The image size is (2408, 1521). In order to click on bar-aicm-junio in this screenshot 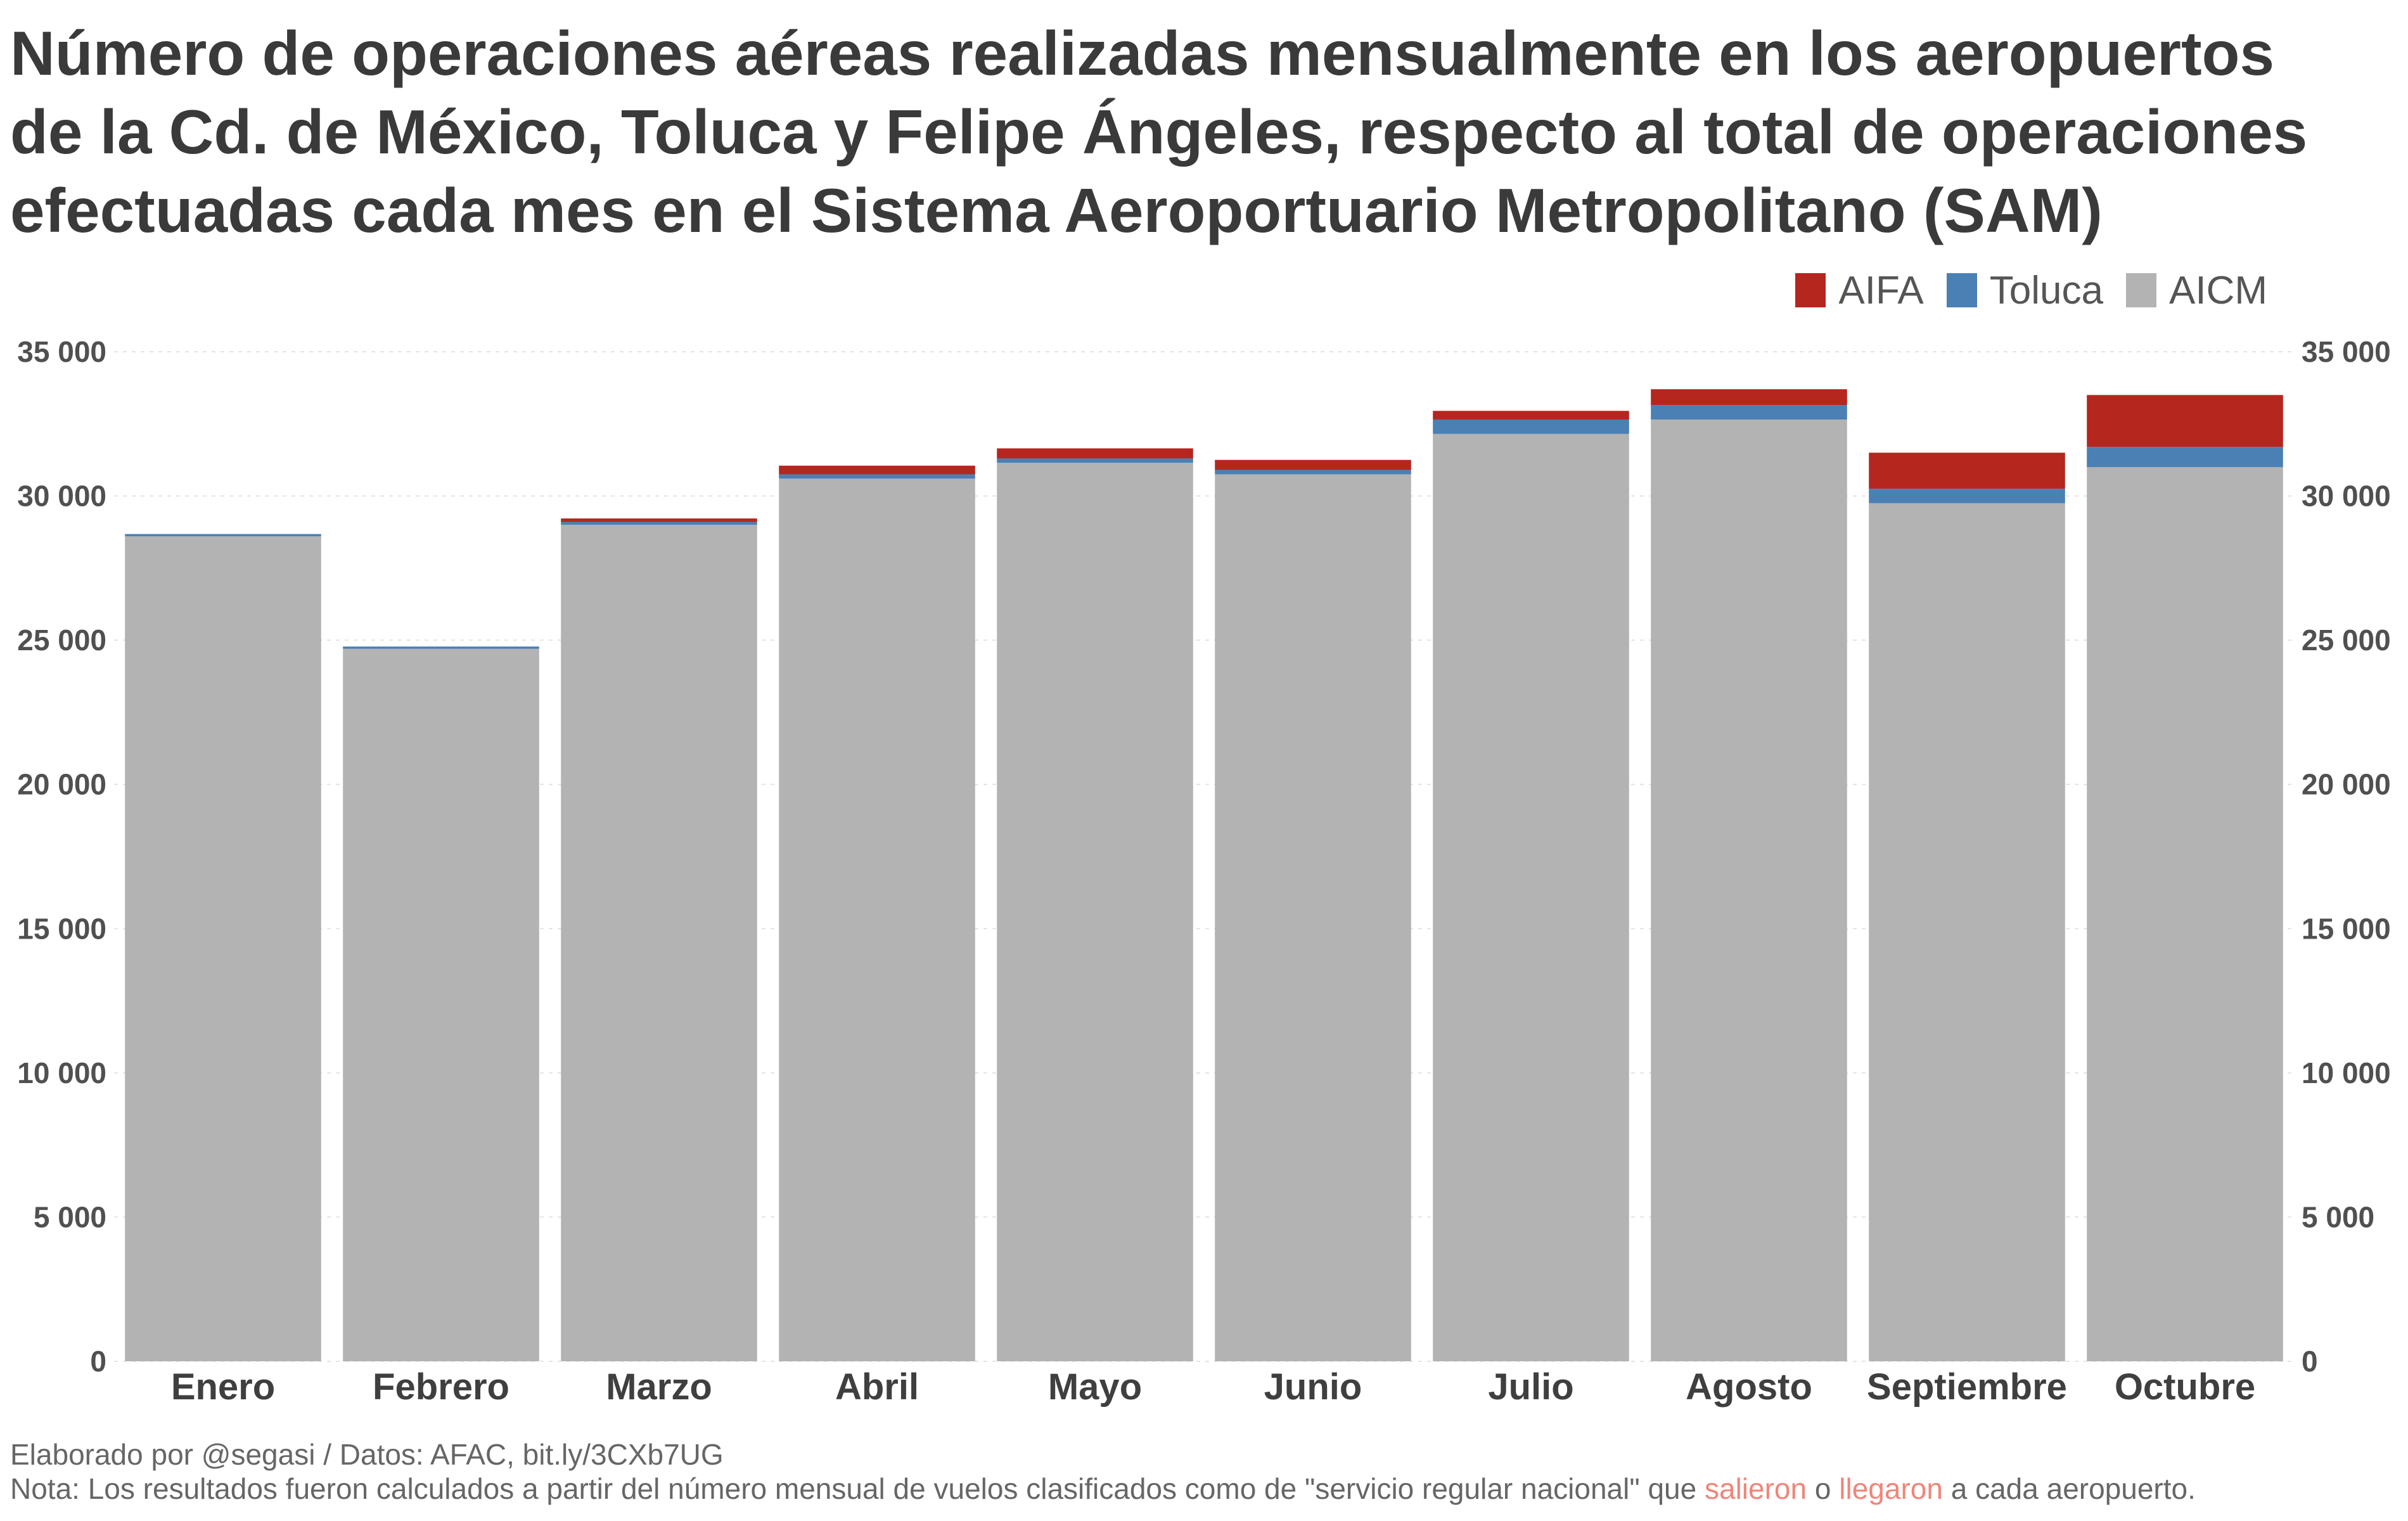, I will do `click(1313, 917)`.